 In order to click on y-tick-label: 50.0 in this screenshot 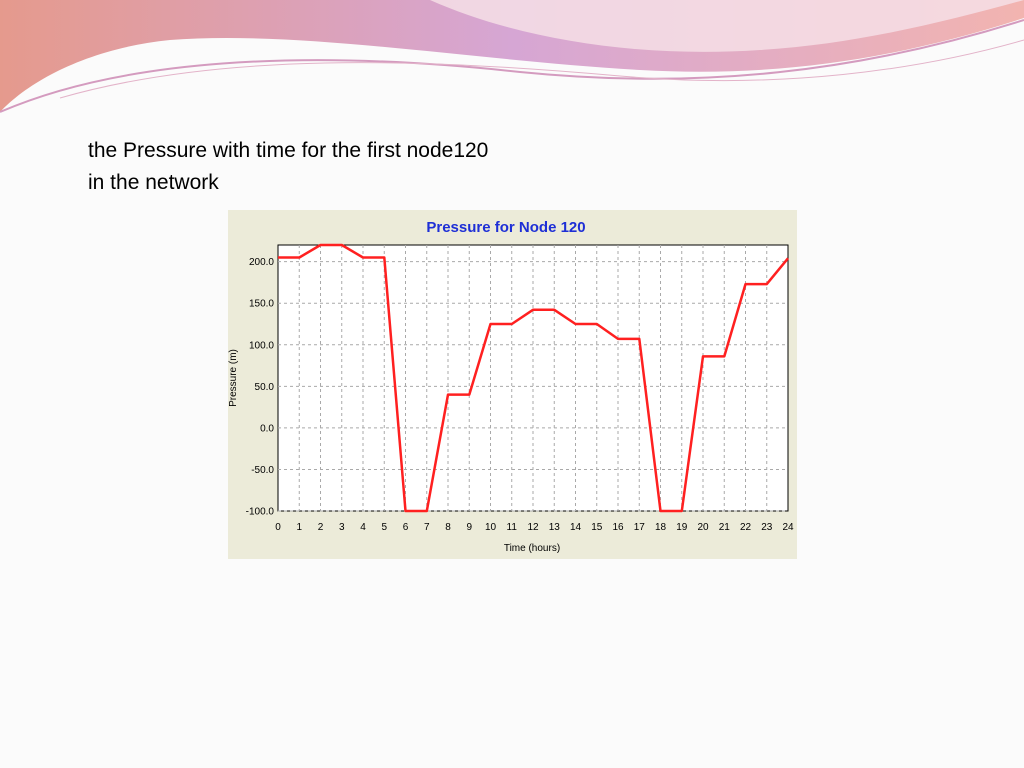, I will do `click(265, 387)`.